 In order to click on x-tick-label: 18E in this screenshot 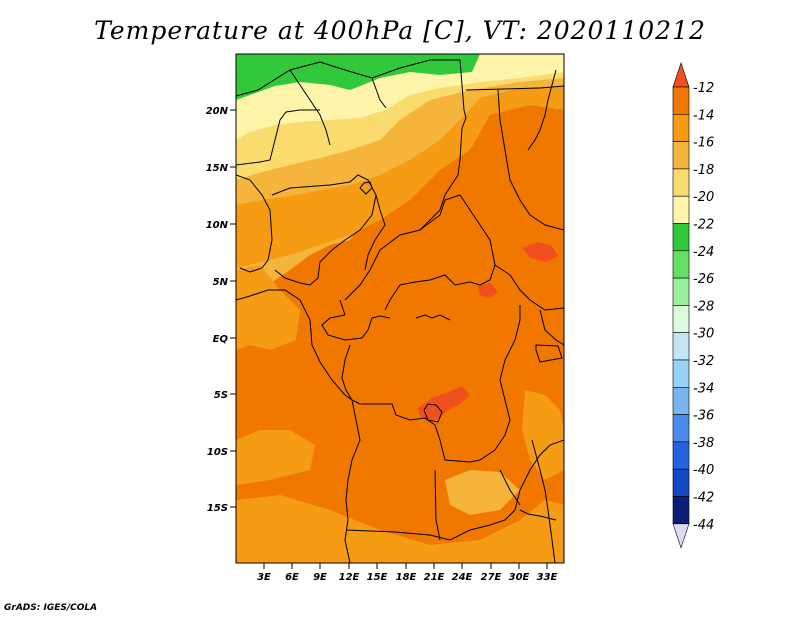, I will do `click(406, 577)`.